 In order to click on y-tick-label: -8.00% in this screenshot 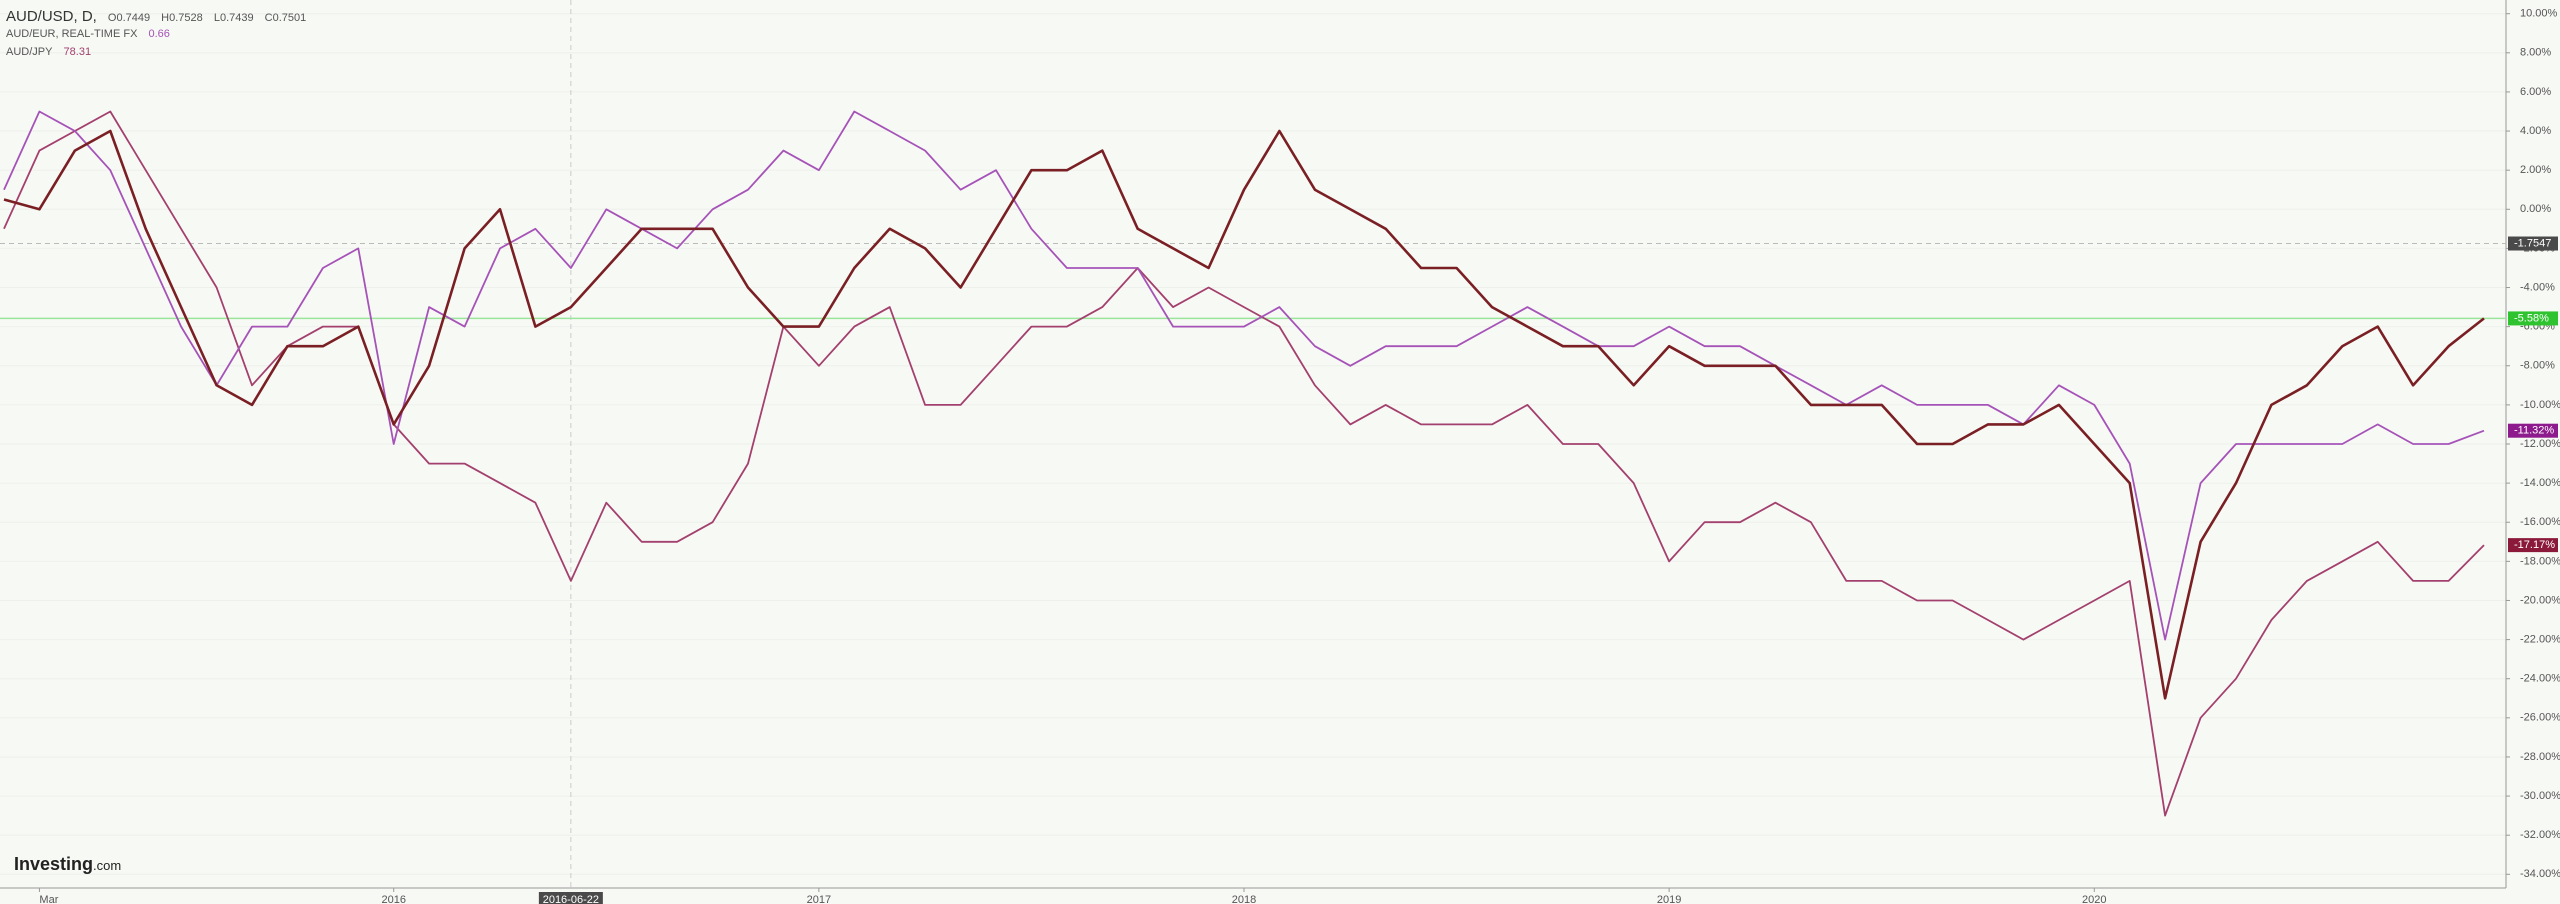, I will do `click(2537, 366)`.